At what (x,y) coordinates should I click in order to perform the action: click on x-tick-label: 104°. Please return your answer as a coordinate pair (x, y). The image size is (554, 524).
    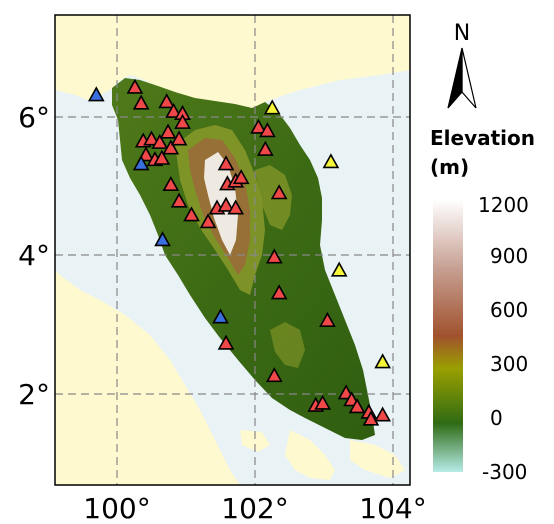
    Looking at the image, I should click on (392, 508).